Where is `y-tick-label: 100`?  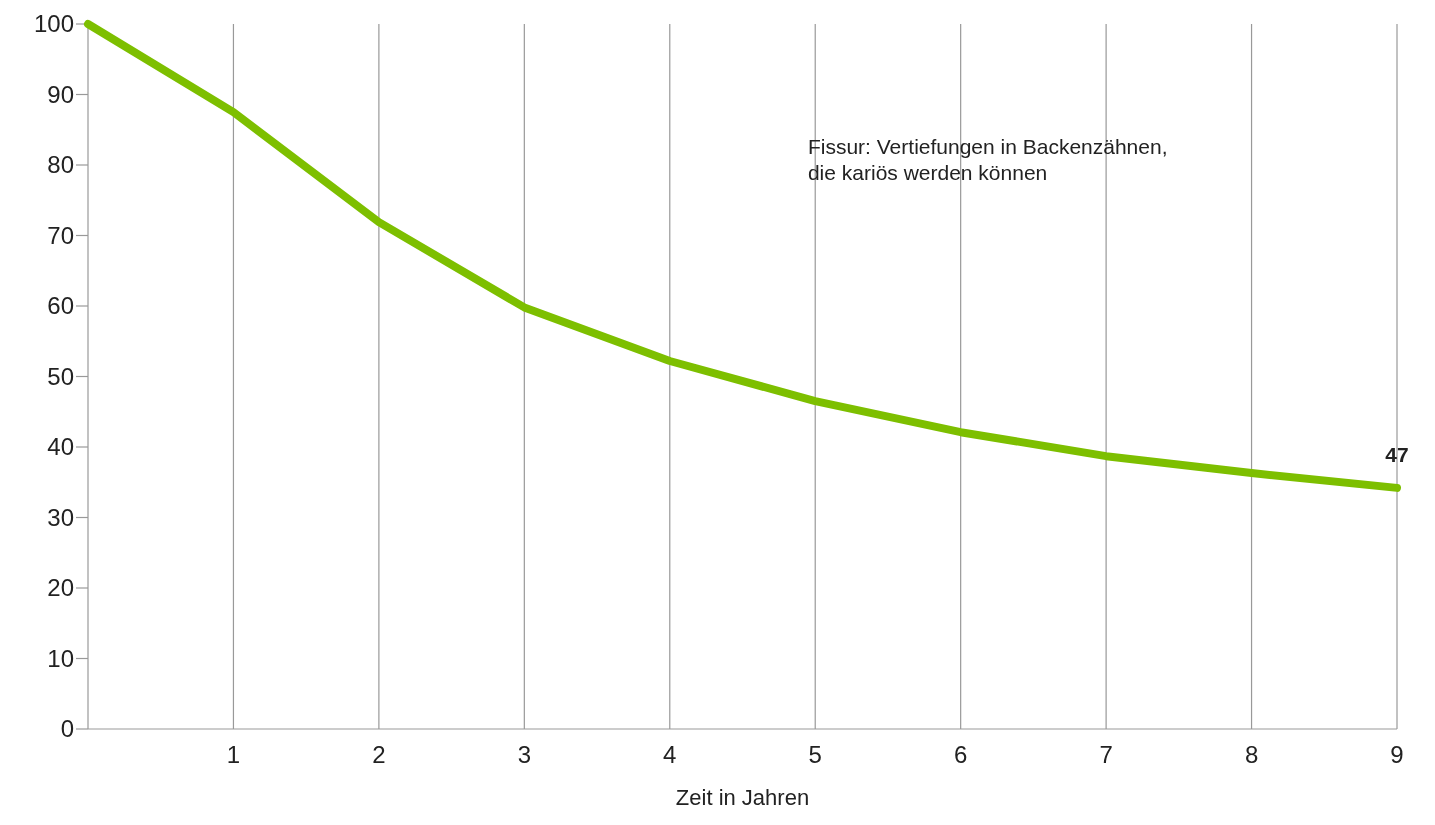
y-tick-label: 100 is located at coordinates (53, 24).